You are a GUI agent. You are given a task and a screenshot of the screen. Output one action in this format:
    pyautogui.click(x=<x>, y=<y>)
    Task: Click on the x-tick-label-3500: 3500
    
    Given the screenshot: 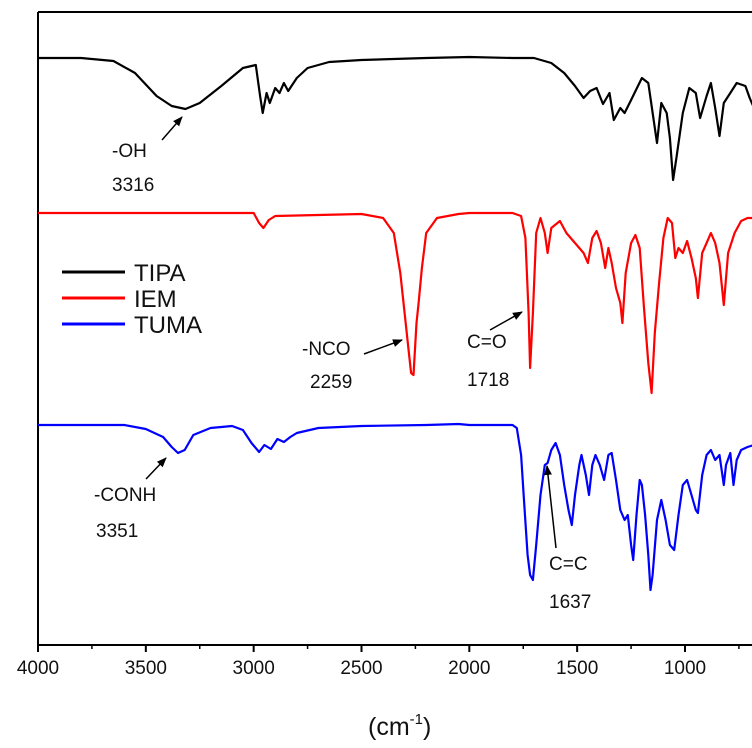 What is the action you would take?
    pyautogui.click(x=146, y=668)
    